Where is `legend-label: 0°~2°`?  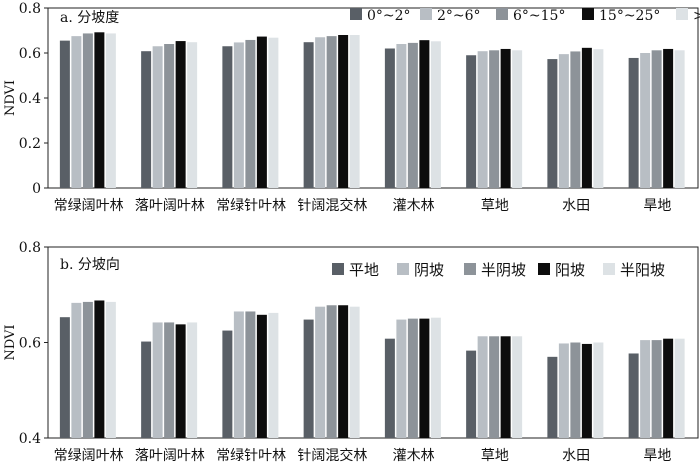 legend-label: 0°~2° is located at coordinates (389, 16).